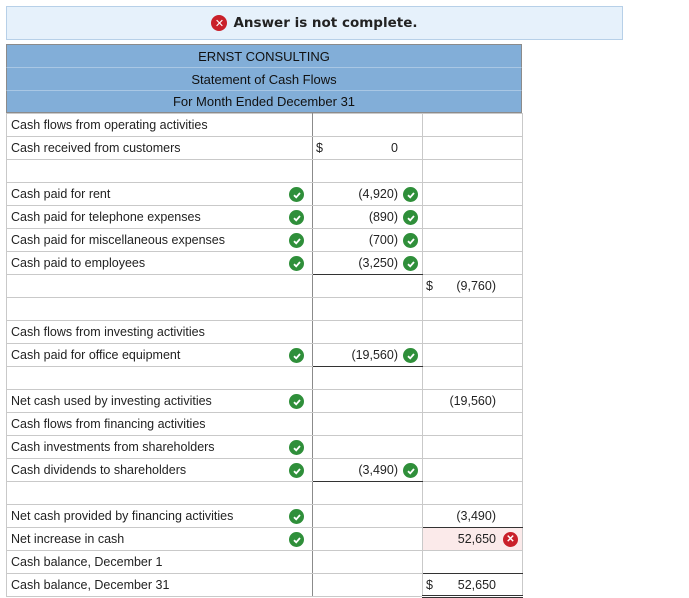 The width and height of the screenshot is (689, 598). Describe the element at coordinates (367, 148) in the screenshot. I see `amount-cell: $ 0` at that location.